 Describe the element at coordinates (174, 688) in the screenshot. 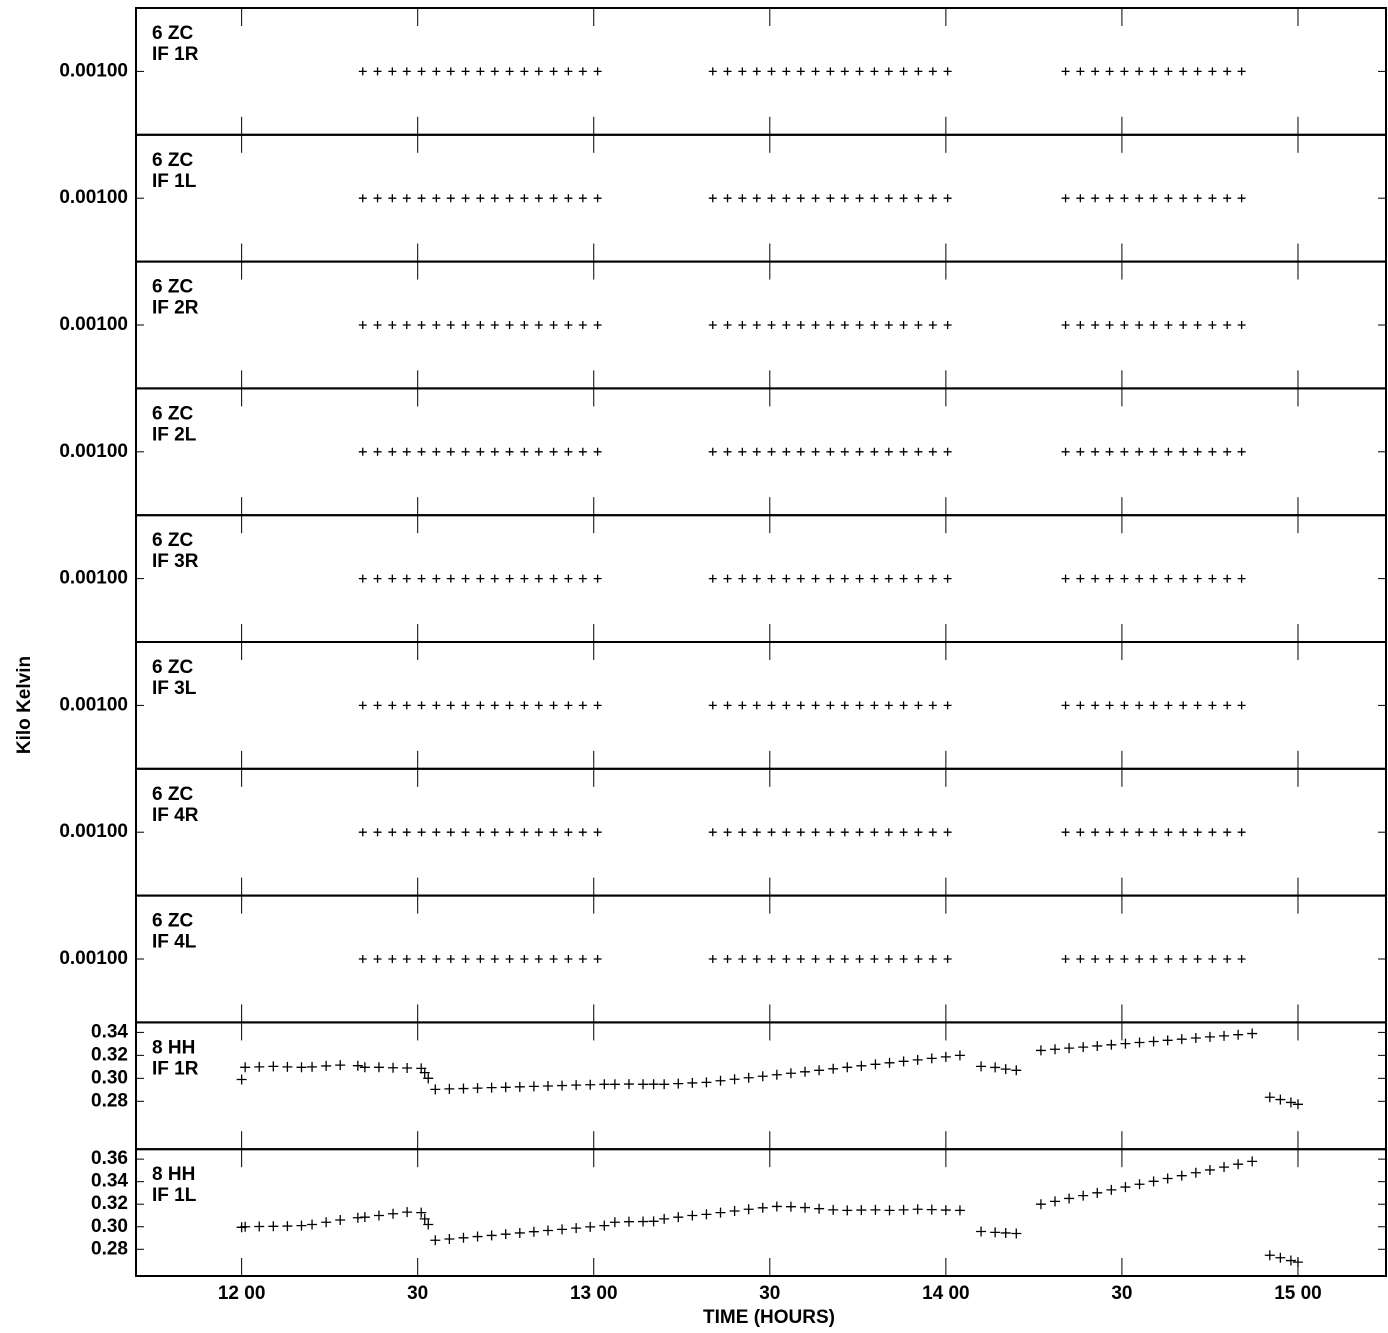

I see `panel-channel: IF 3L` at that location.